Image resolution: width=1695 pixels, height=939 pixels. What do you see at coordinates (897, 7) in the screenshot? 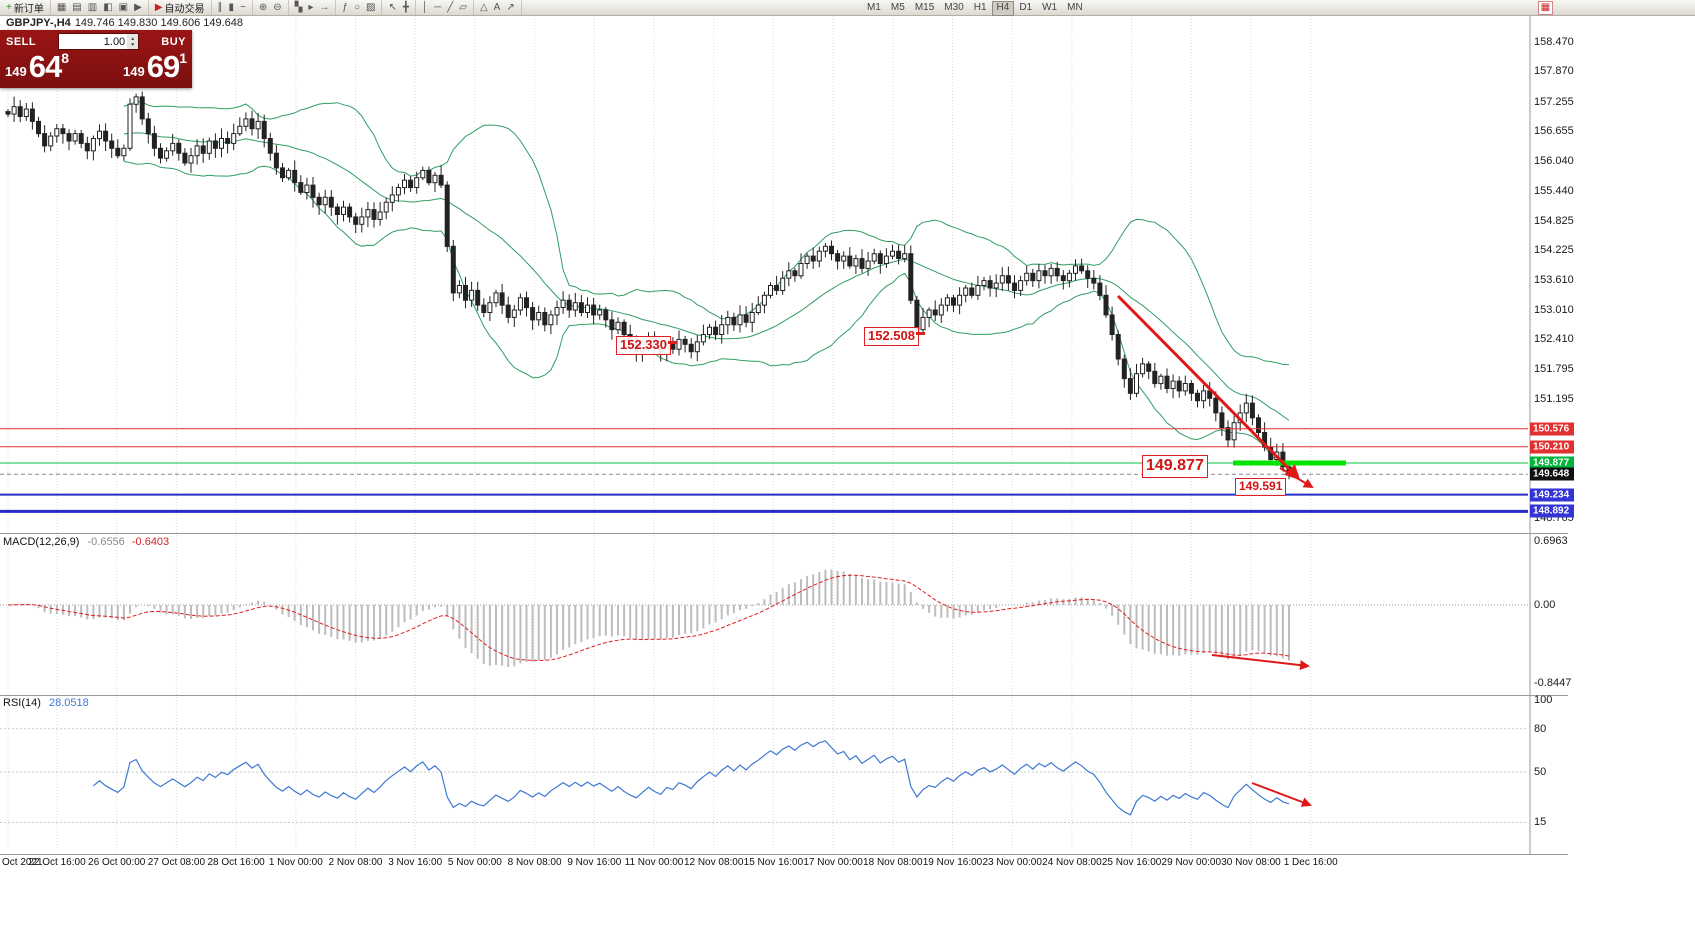
I see `timeframe-m5: M5` at bounding box center [897, 7].